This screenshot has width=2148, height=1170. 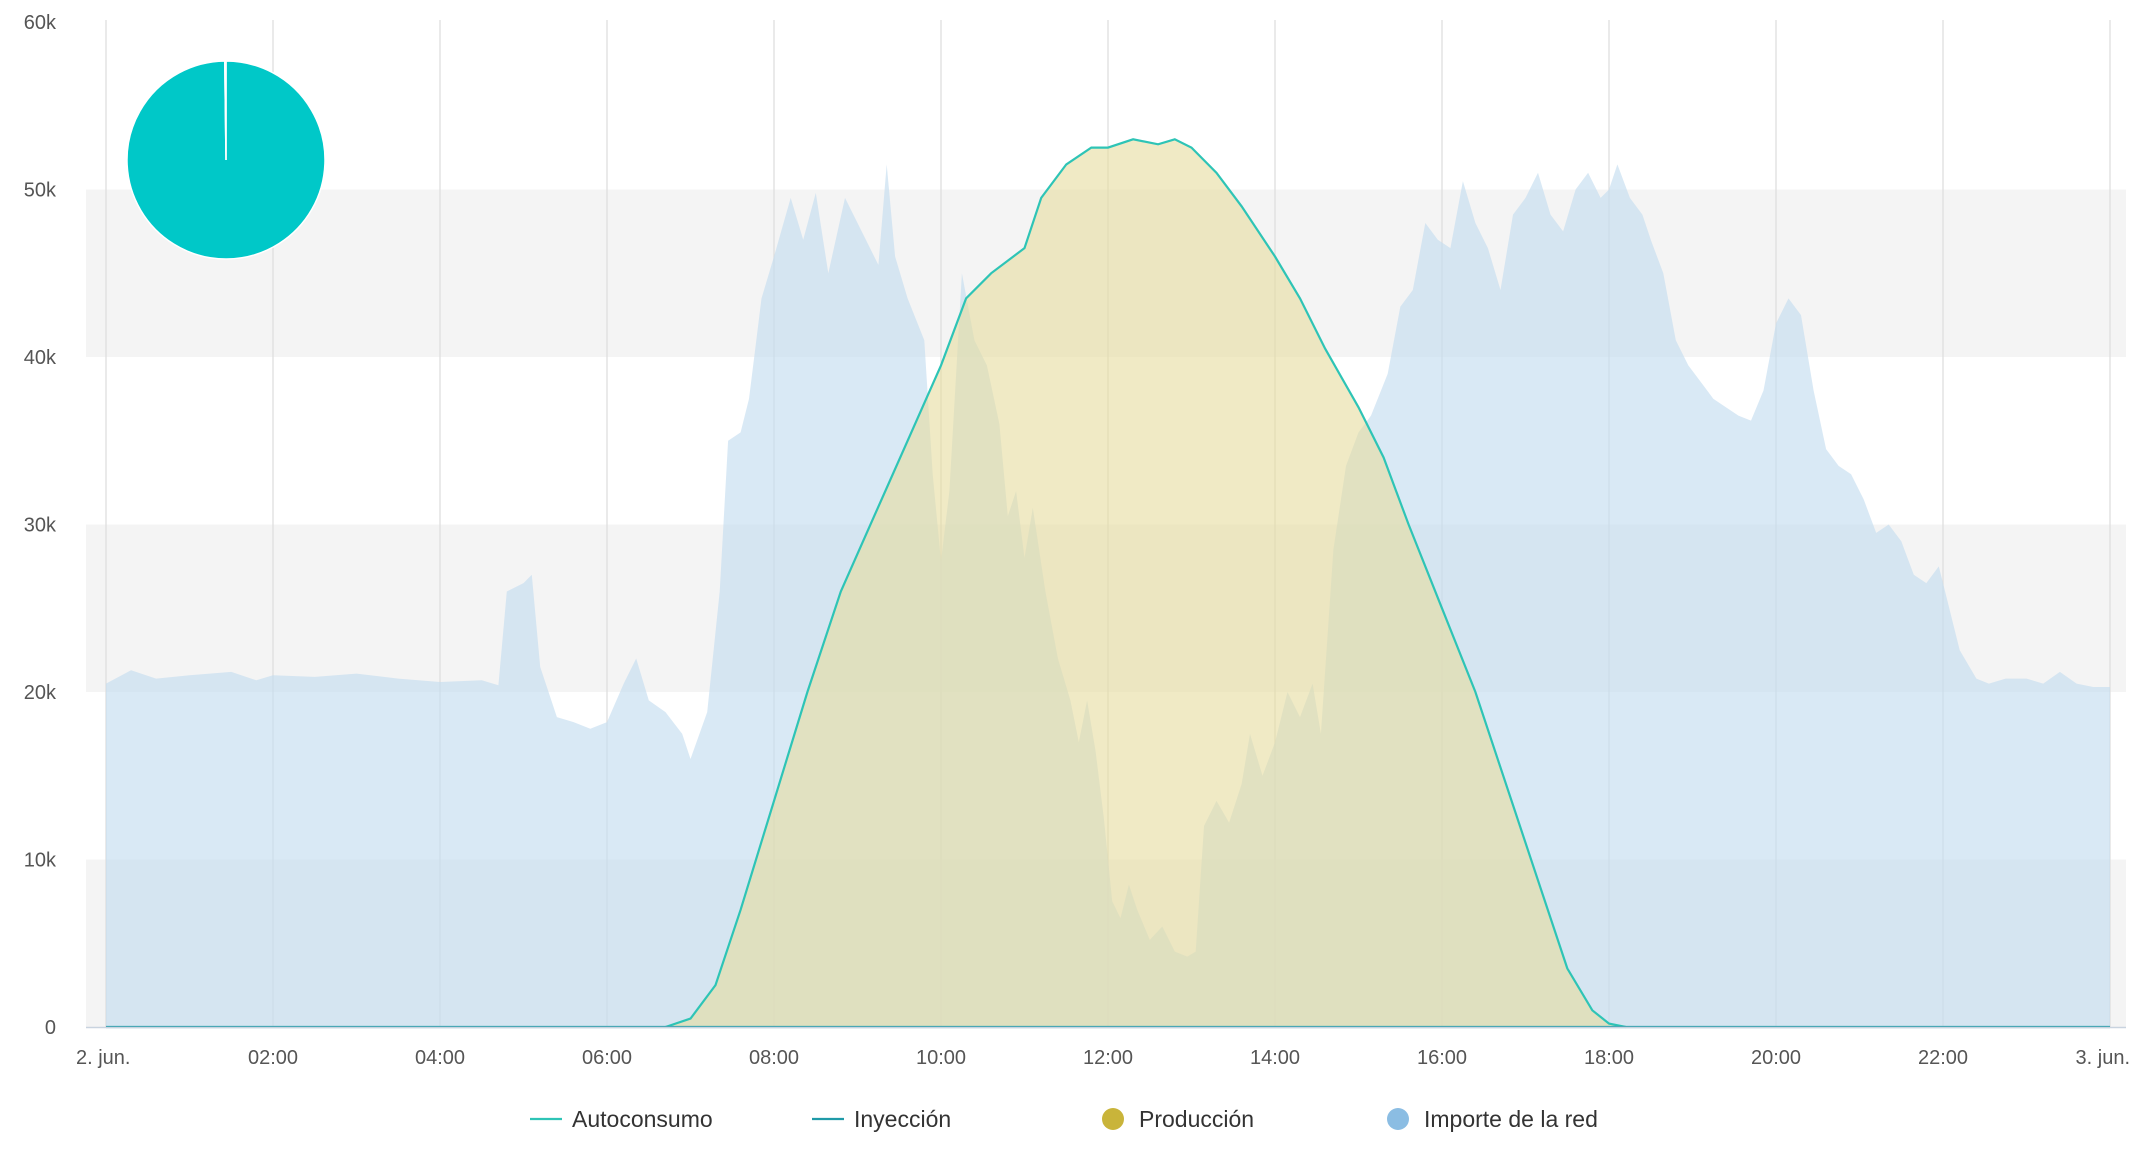 What do you see at coordinates (40, 358) in the screenshot?
I see `y-tick-label: 40k` at bounding box center [40, 358].